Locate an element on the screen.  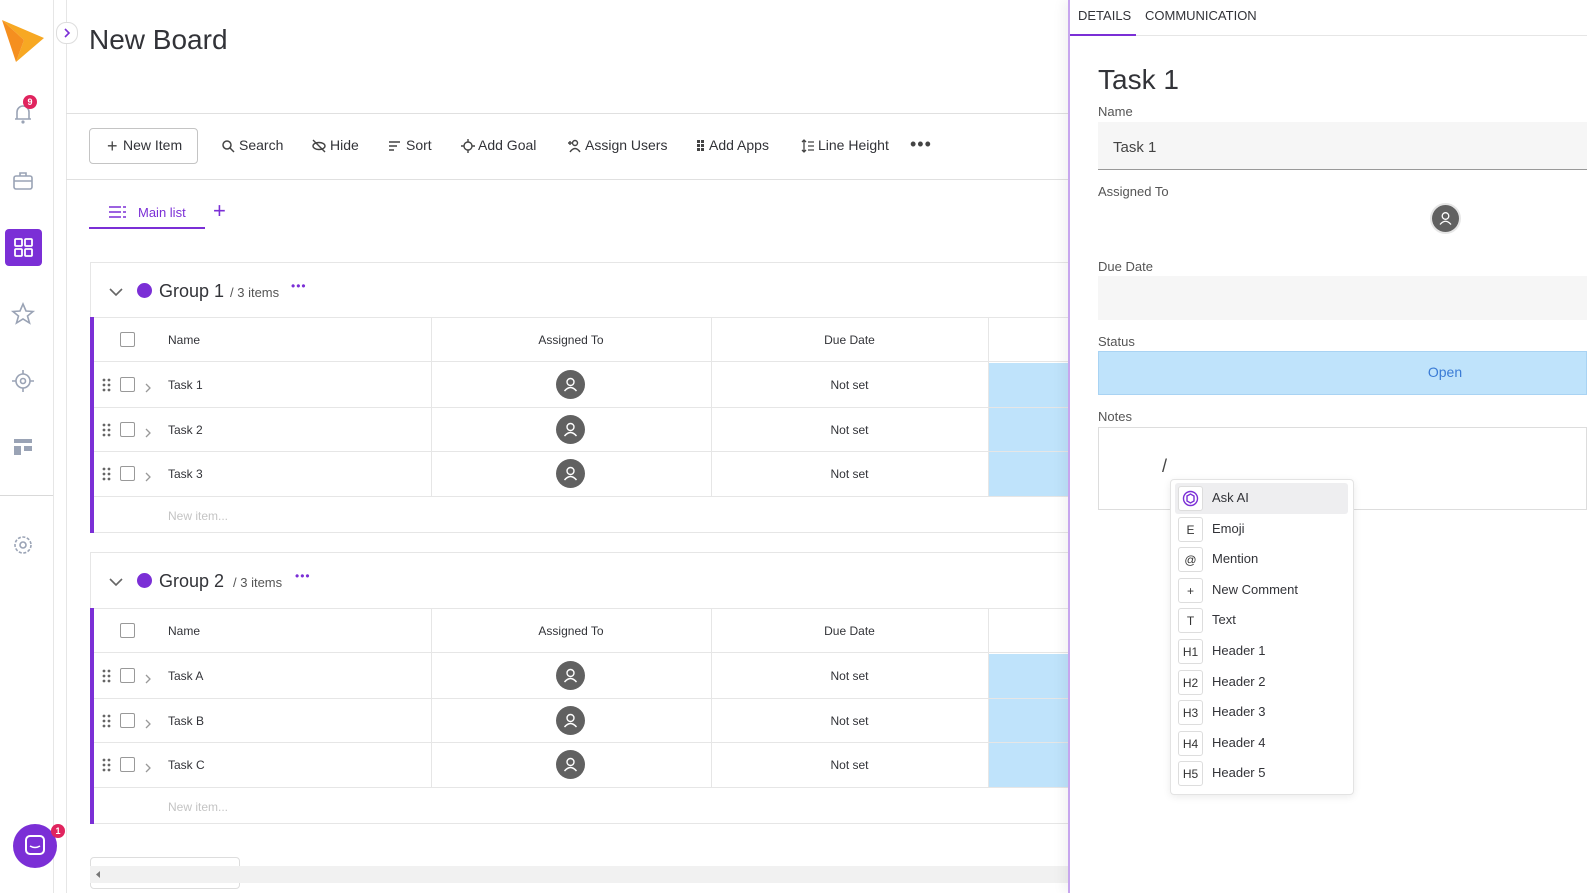
task-name: Task B is located at coordinates (186, 720).